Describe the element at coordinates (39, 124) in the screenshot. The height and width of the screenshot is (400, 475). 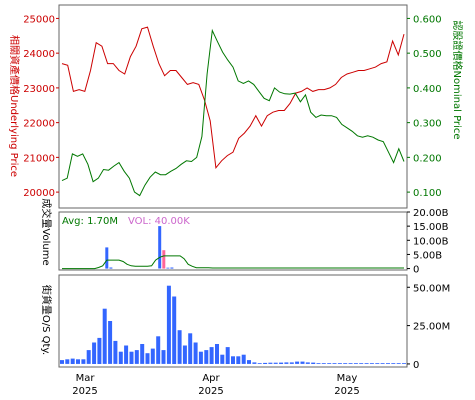
I see `left-tick-label: 22000` at that location.